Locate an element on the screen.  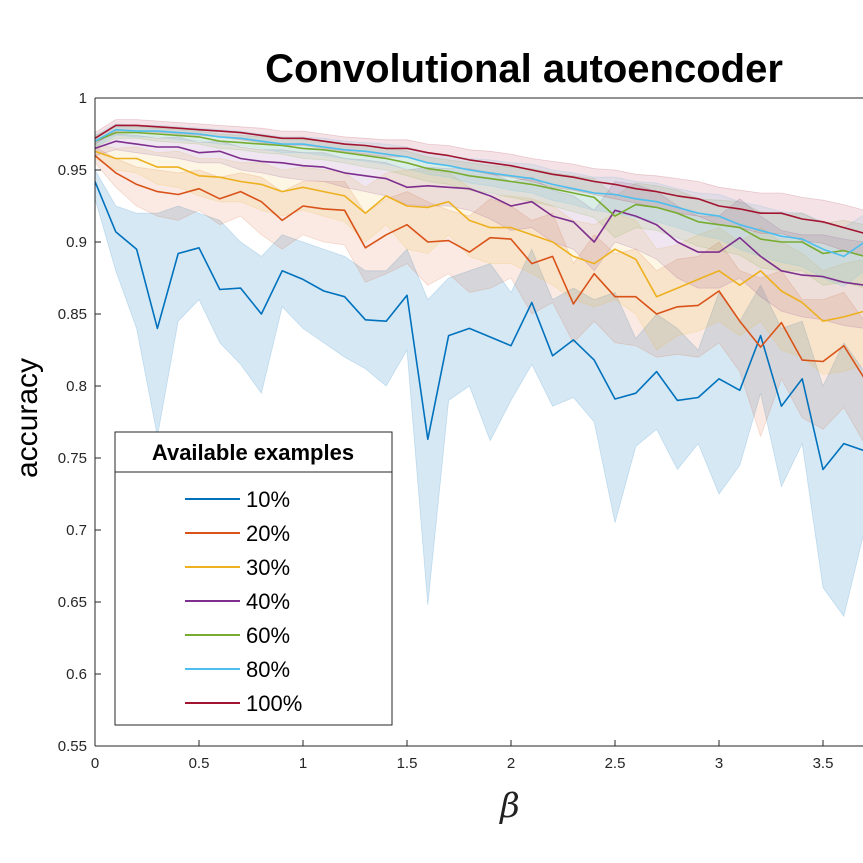
y-axis-label: accuracy is located at coordinates (27, 418).